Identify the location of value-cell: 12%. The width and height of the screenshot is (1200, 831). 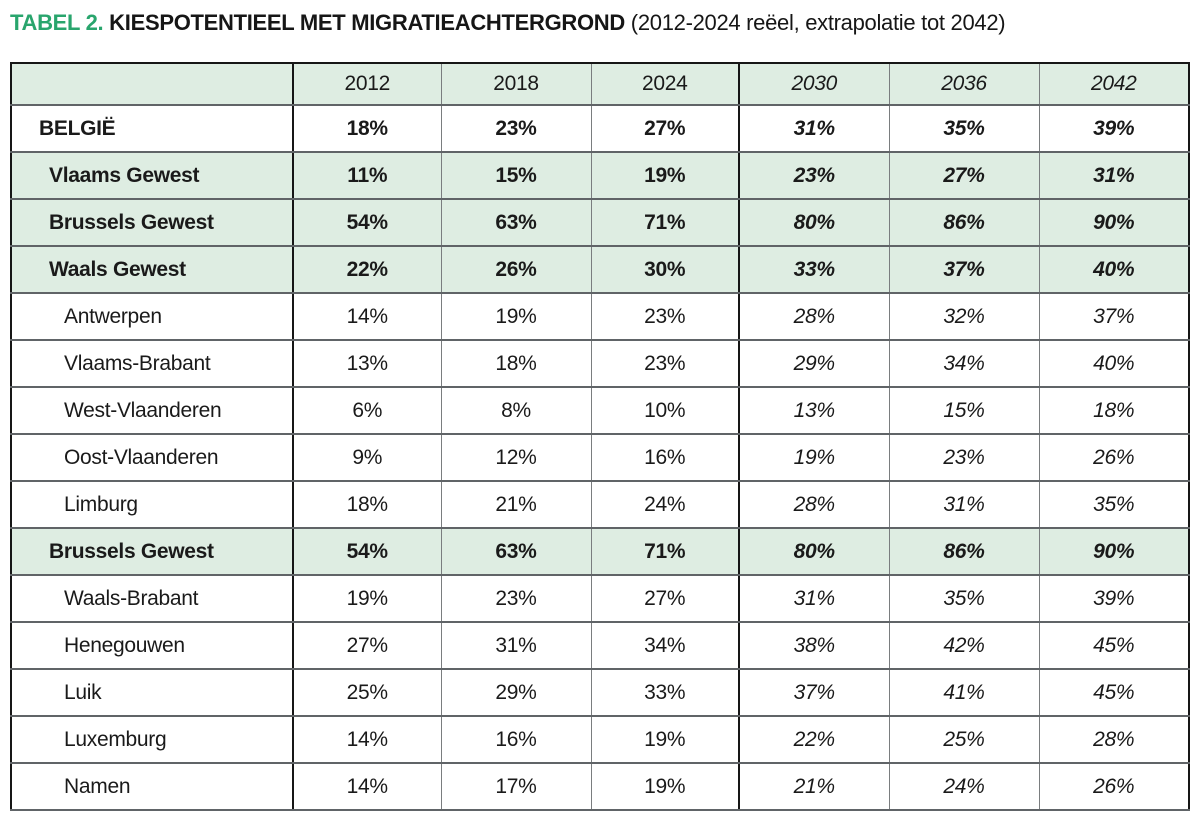
(516, 458).